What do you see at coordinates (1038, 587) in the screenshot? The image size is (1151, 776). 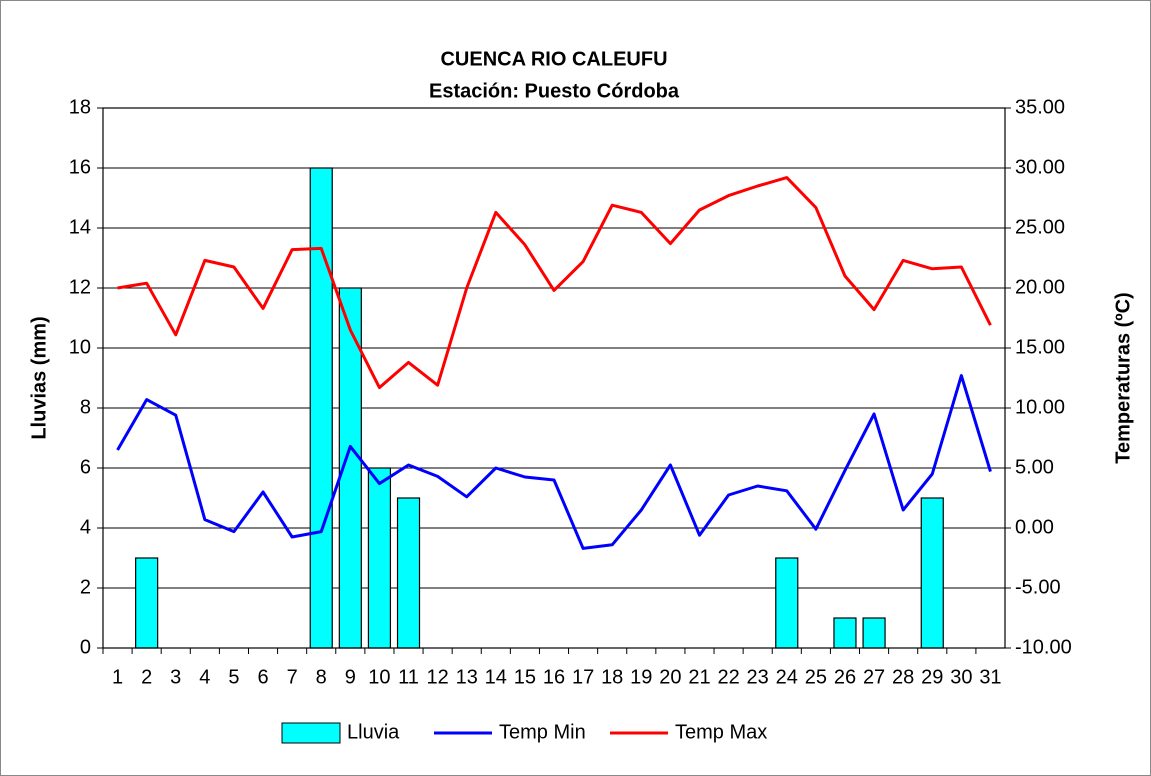 I see `y2-tick-label: -5.00` at bounding box center [1038, 587].